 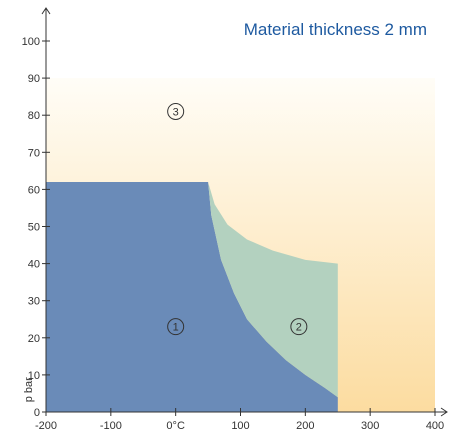 What do you see at coordinates (34, 265) in the screenshot?
I see `y-tick-label: 40` at bounding box center [34, 265].